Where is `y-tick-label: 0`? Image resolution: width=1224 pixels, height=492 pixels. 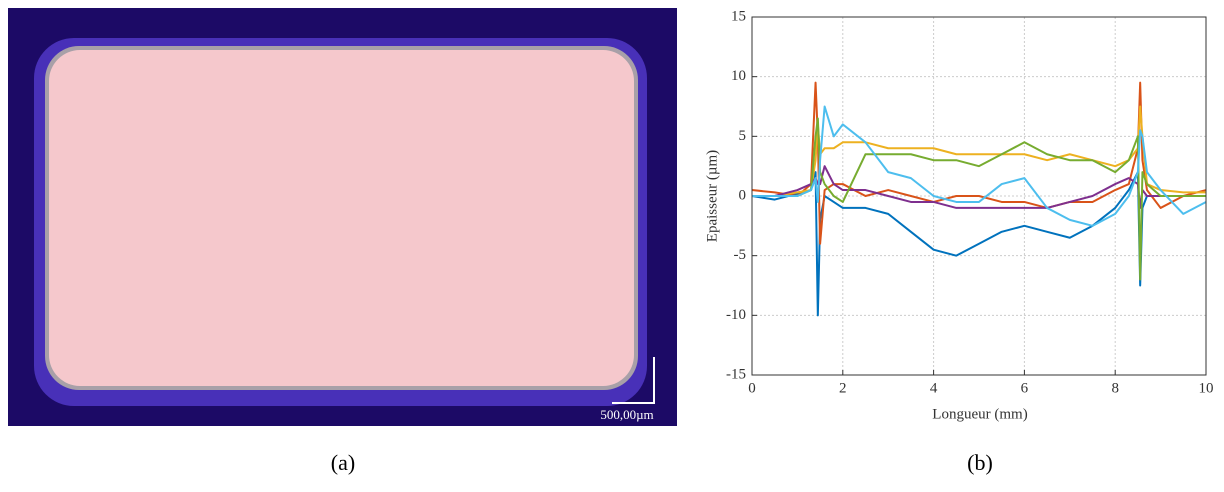 y-tick-label: 0 is located at coordinates (743, 195).